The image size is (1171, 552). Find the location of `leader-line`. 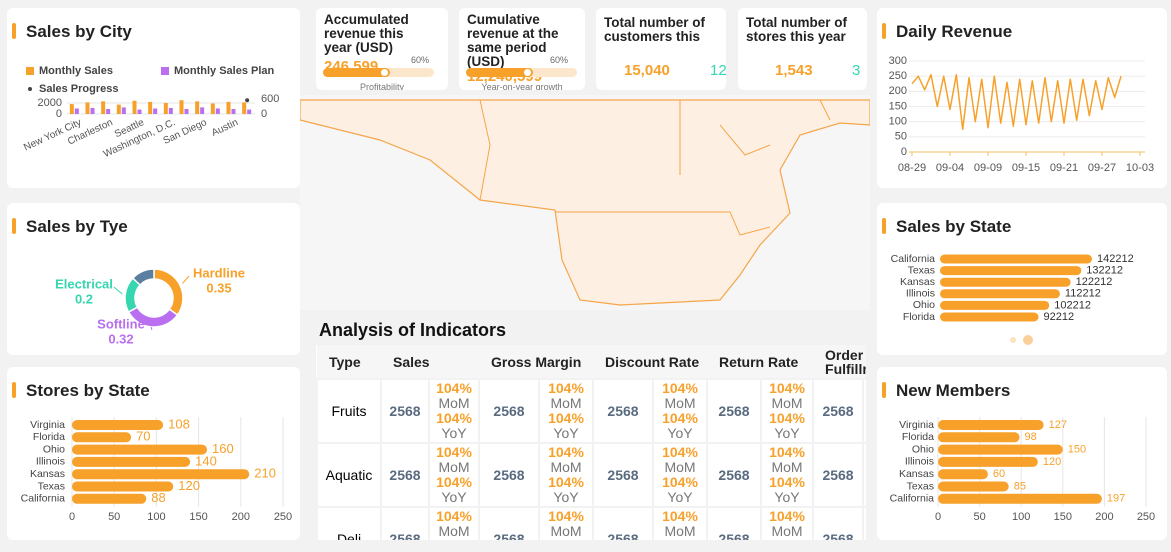

leader-line is located at coordinates (151, 328).